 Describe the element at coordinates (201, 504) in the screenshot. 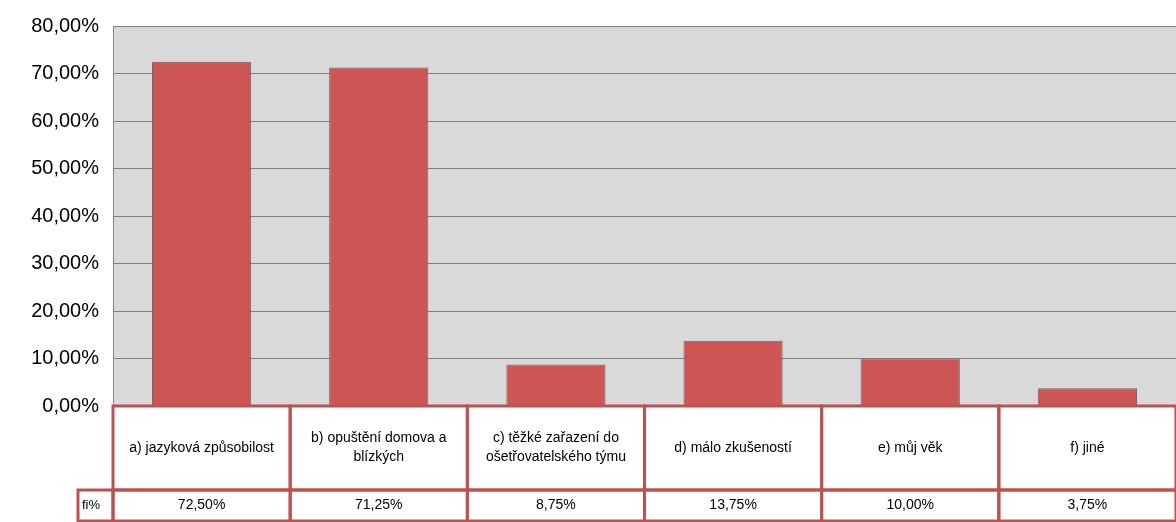

I see `data-label: 72,50%` at that location.